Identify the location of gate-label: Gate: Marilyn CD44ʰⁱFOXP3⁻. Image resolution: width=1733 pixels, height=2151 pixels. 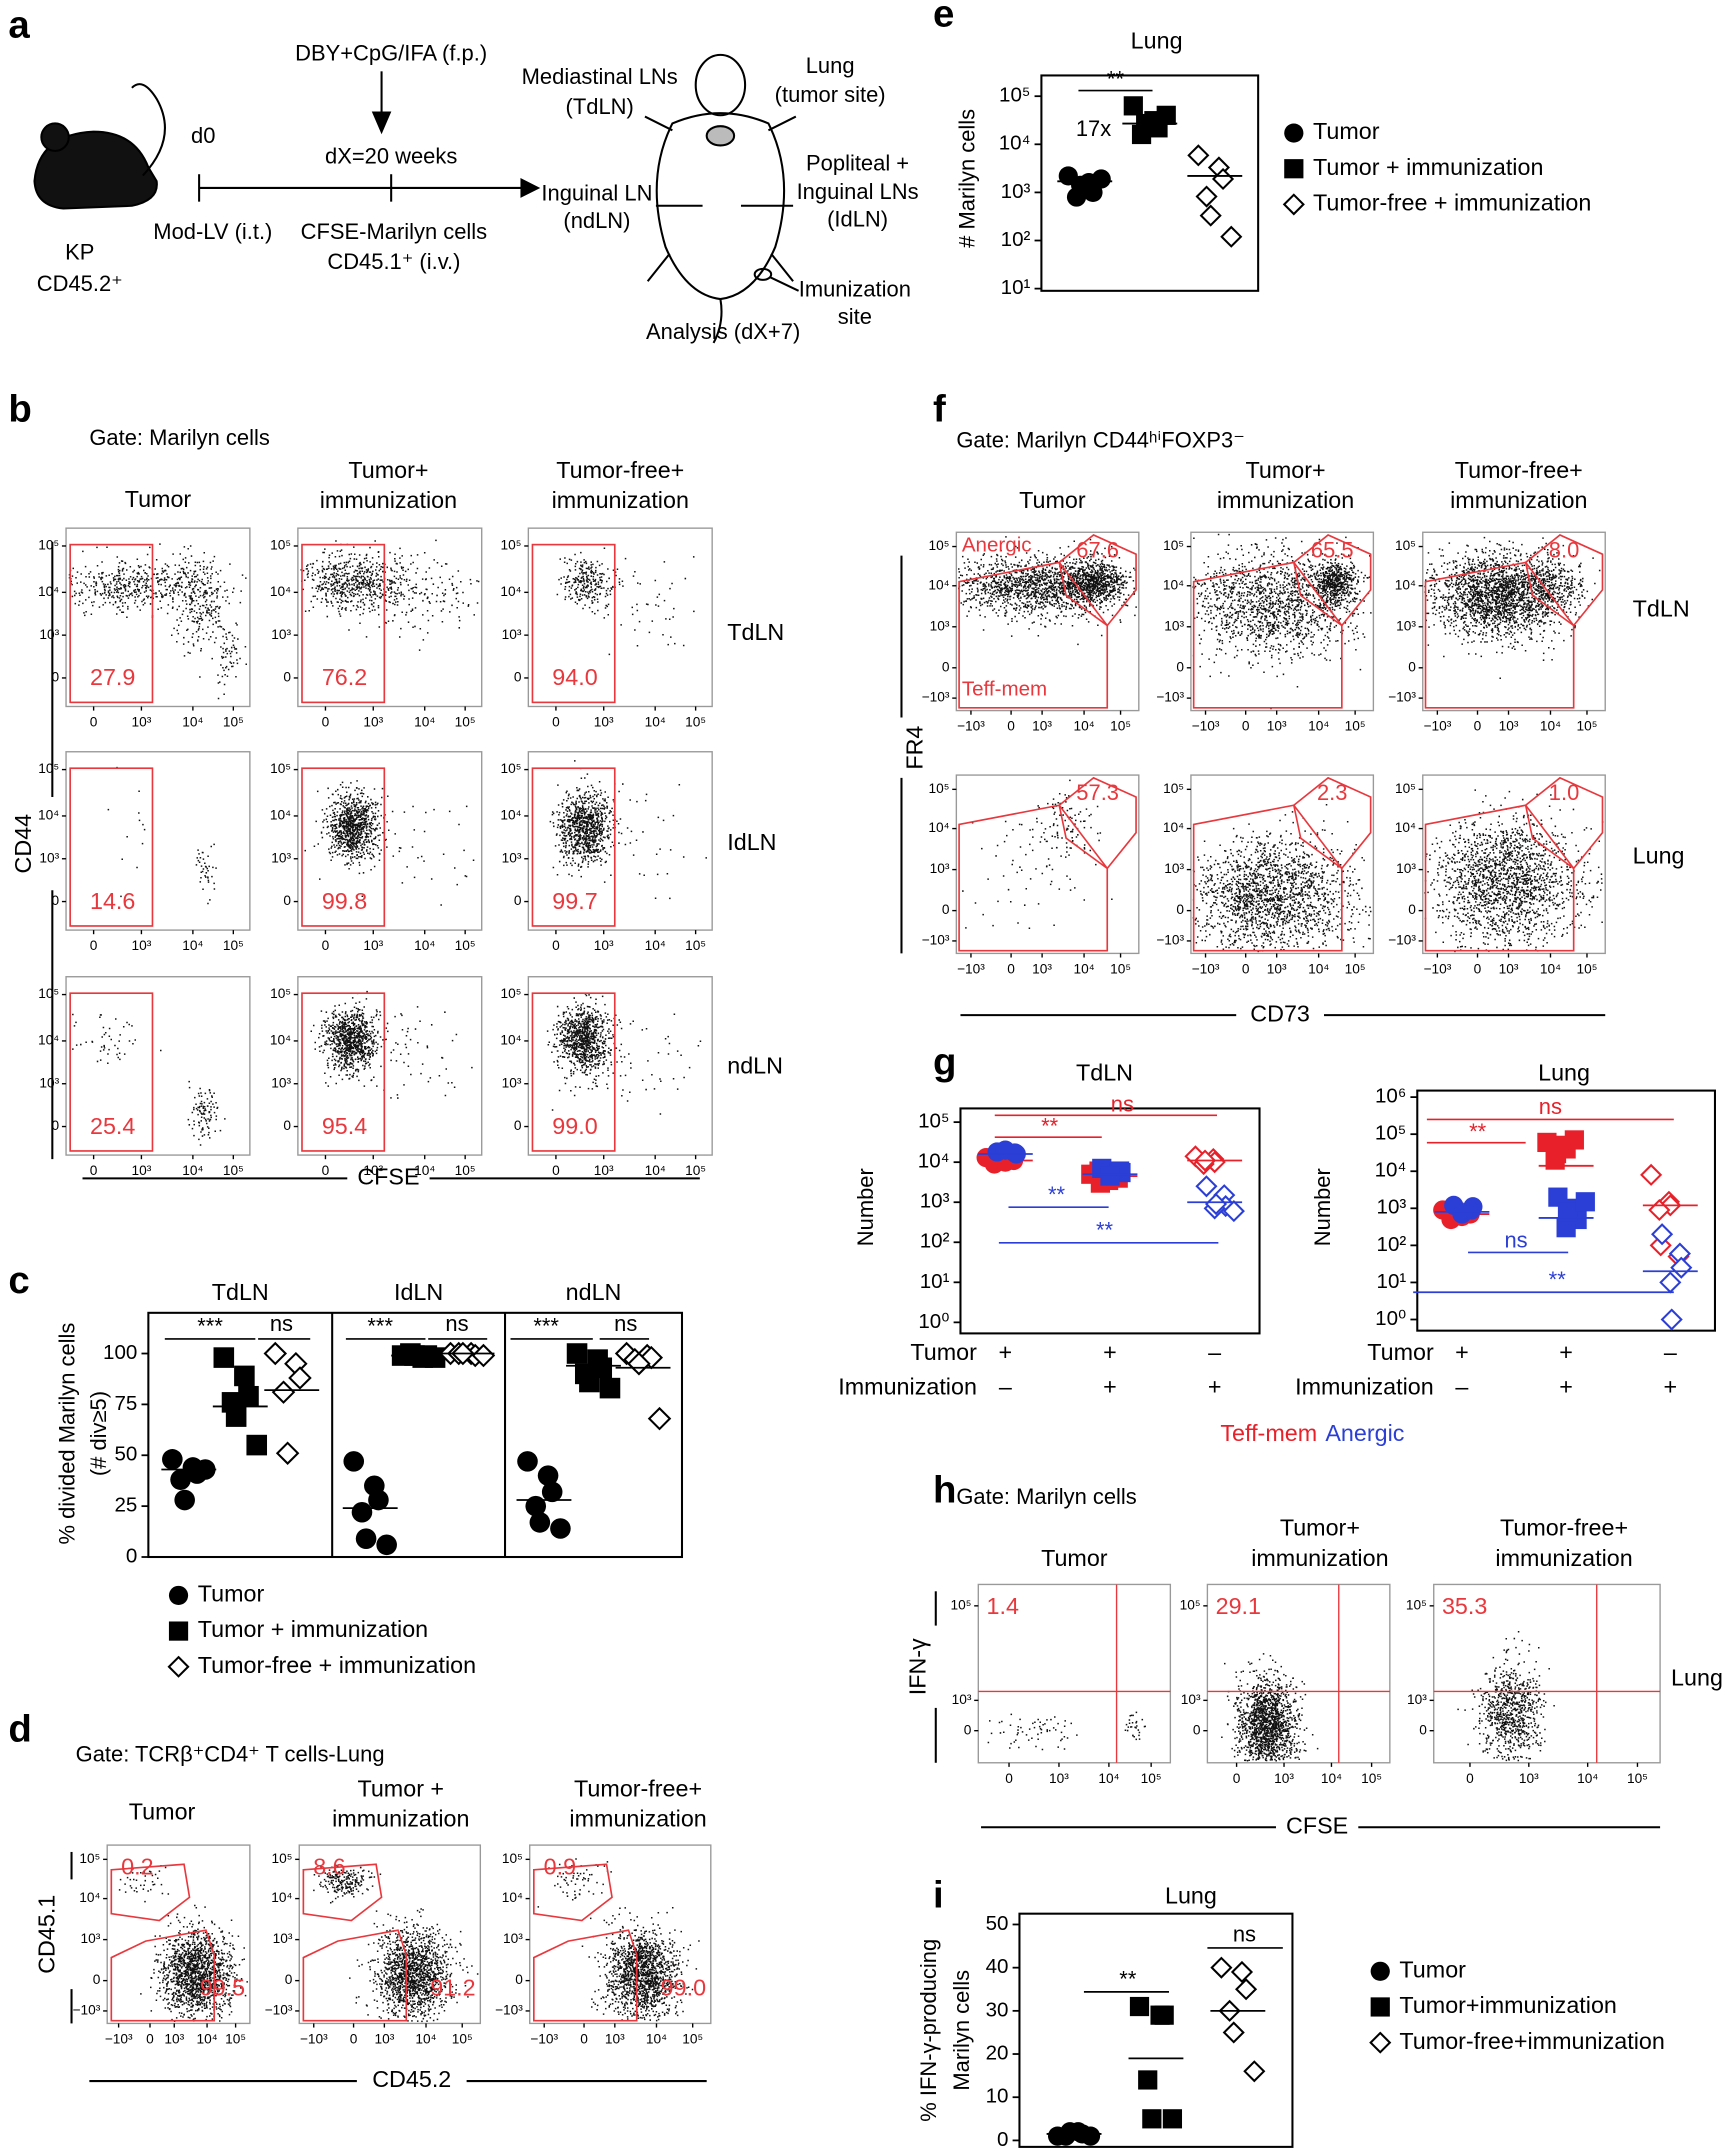
(1100, 440).